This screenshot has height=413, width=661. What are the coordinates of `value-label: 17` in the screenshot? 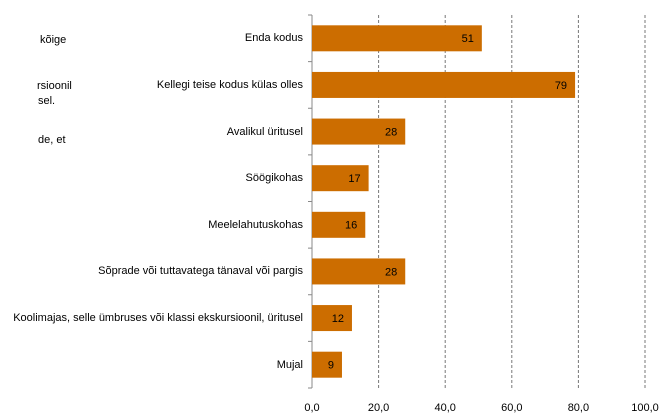 It's located at (354, 179).